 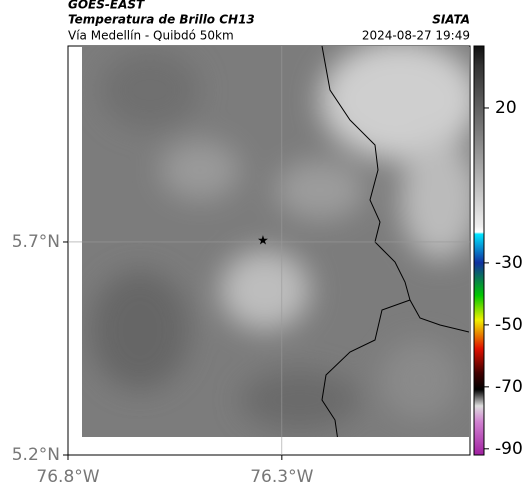 What do you see at coordinates (509, 325) in the screenshot?
I see `colorbar-tick-label: -50` at bounding box center [509, 325].